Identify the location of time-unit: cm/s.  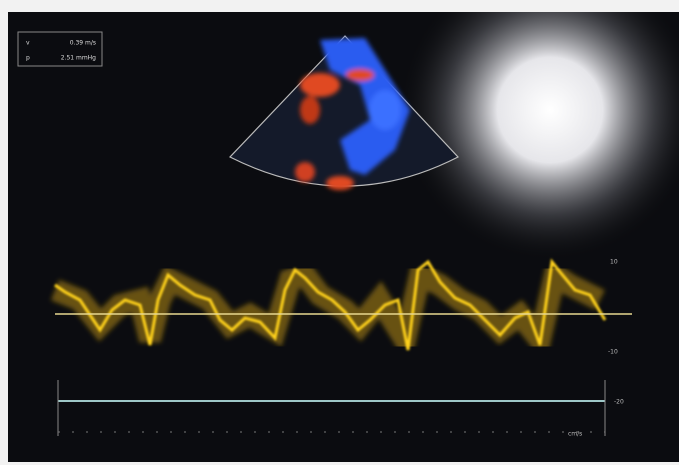
(575, 434).